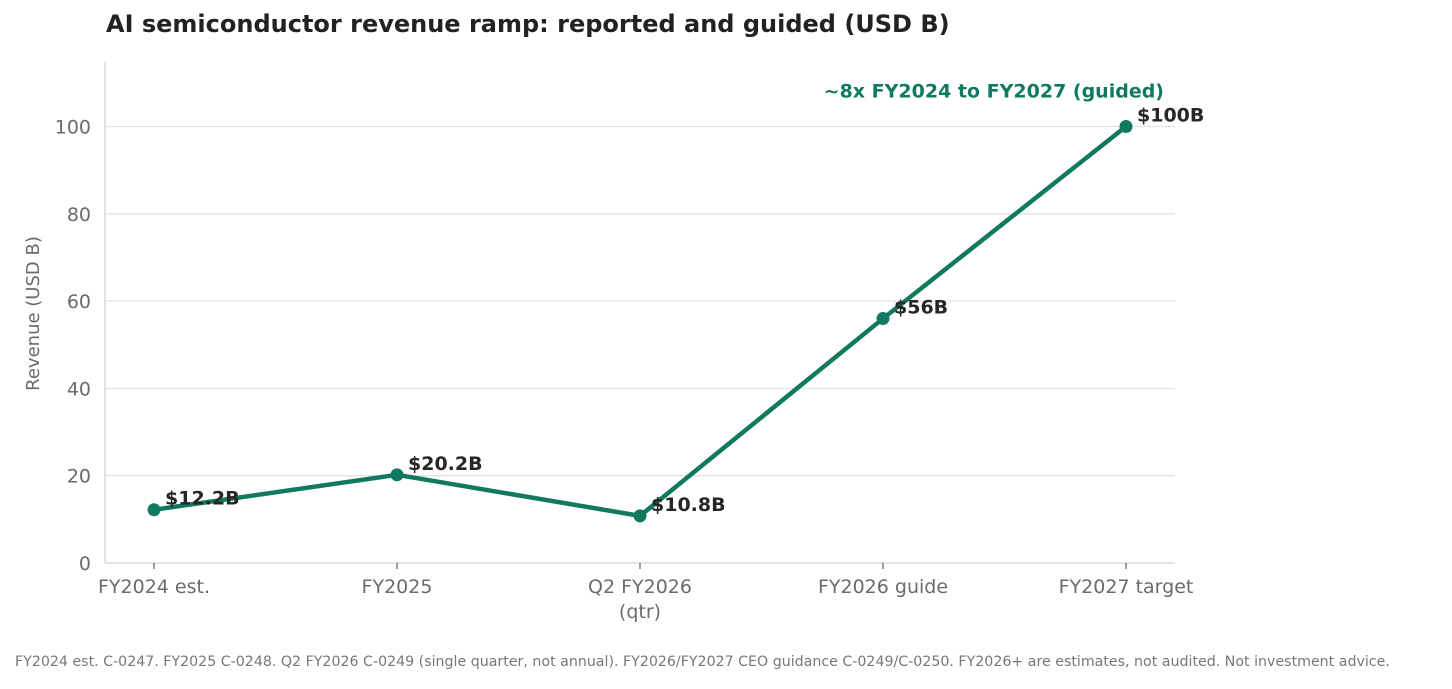 Image resolution: width=1452 pixels, height=689 pixels. What do you see at coordinates (79, 477) in the screenshot?
I see `y-tick-label: 20` at bounding box center [79, 477].